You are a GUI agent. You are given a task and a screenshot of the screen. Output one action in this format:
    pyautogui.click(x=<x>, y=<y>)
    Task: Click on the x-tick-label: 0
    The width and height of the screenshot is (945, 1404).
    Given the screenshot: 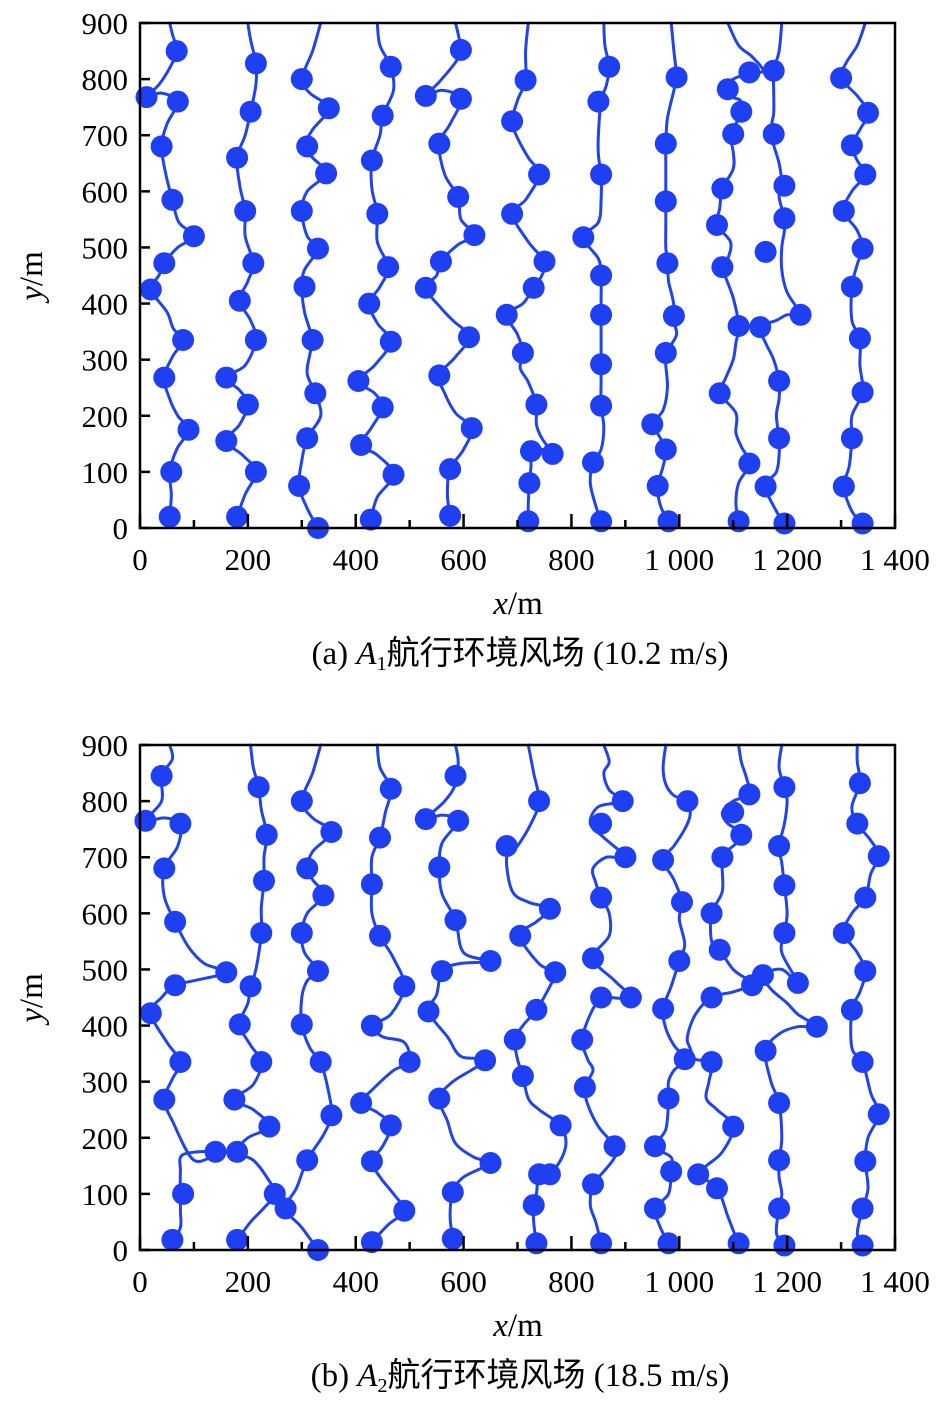 What is the action you would take?
    pyautogui.click(x=140, y=1281)
    